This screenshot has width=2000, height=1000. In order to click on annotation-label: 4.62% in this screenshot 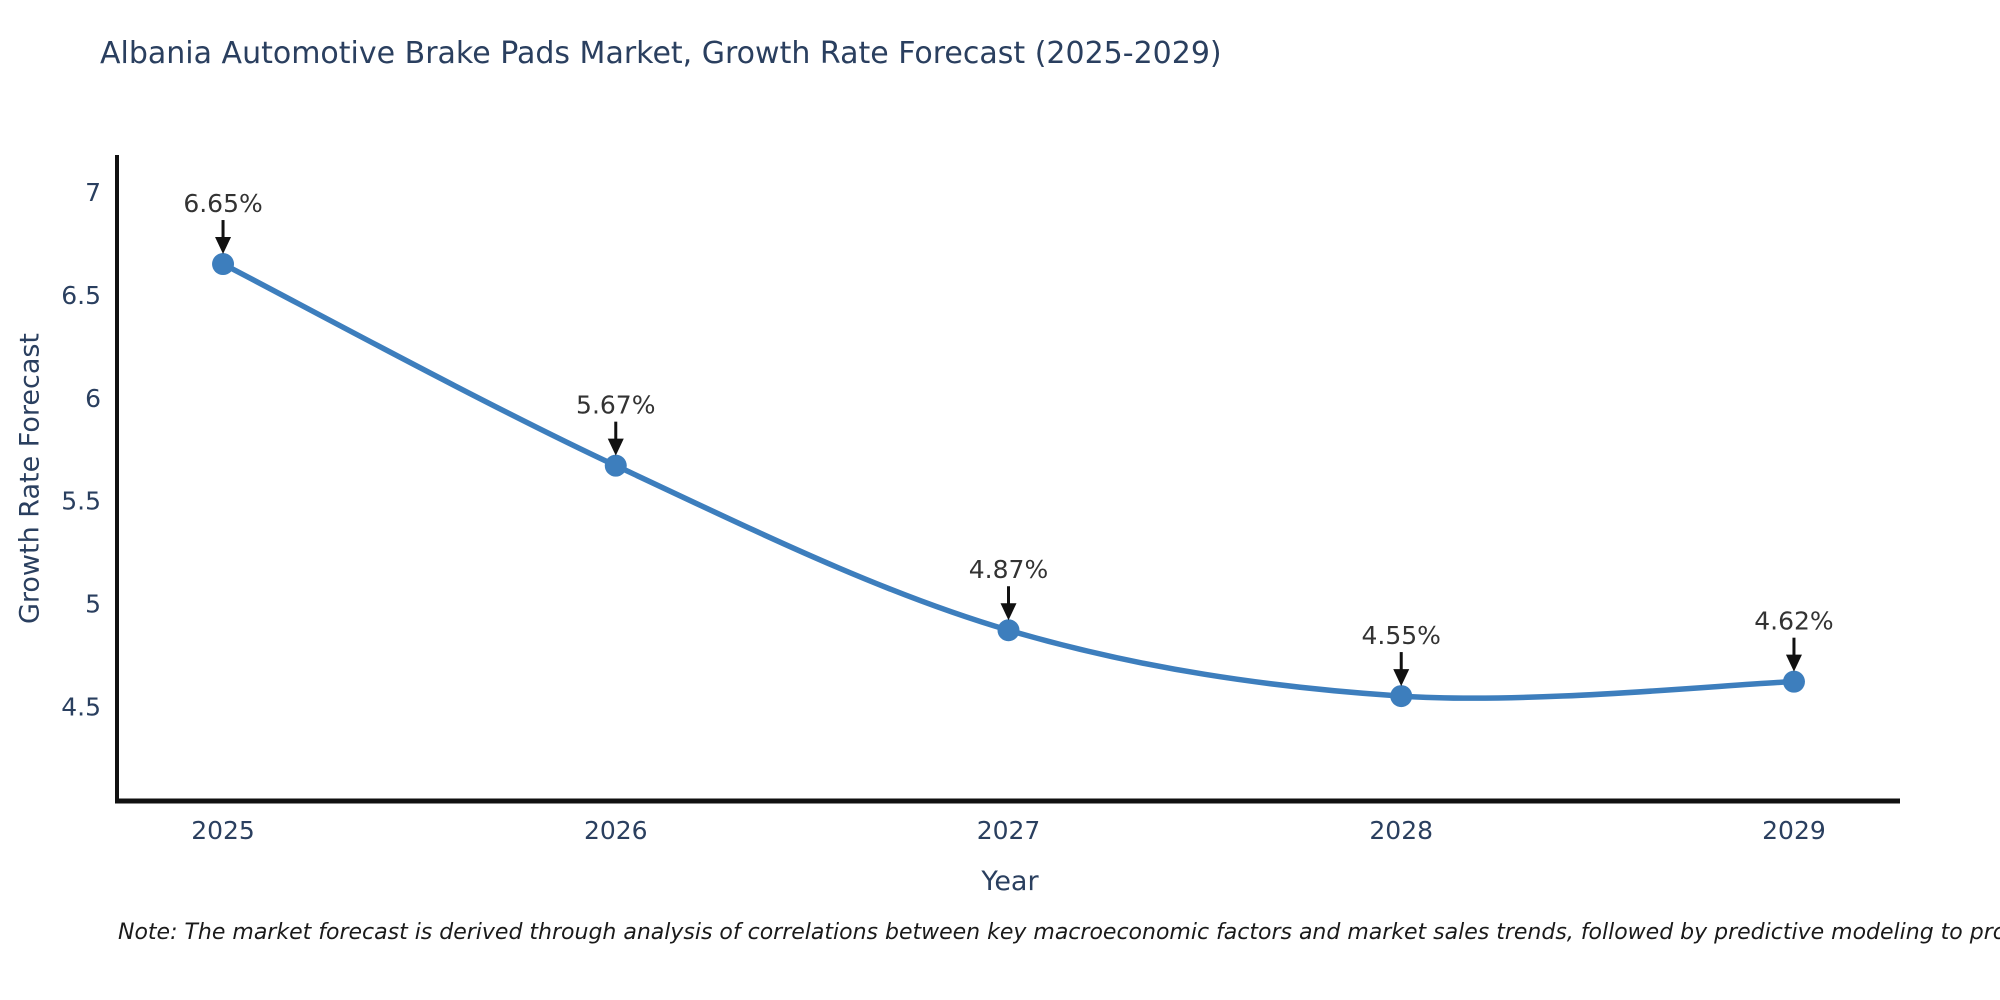, I will do `click(1793, 621)`.